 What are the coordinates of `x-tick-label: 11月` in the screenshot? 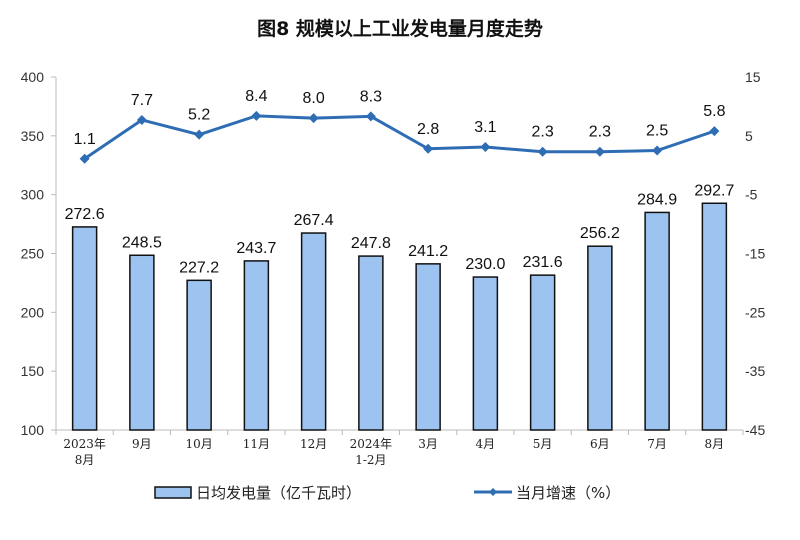 It's located at (256, 444).